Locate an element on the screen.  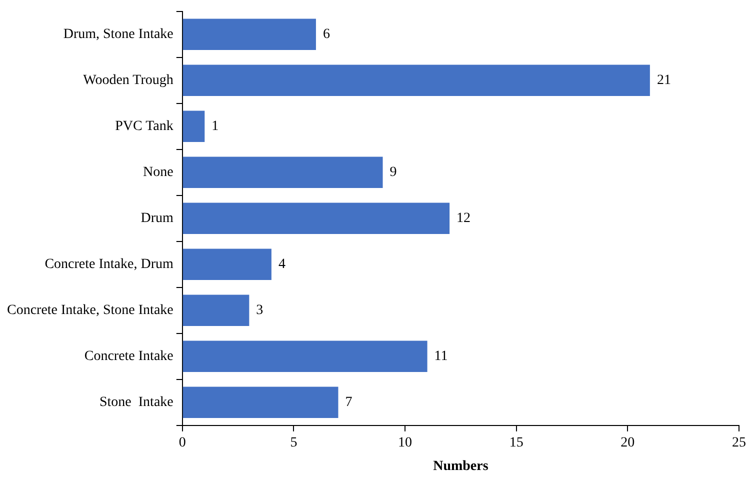
y-tick-label: Concrete Intake, Drum is located at coordinates (109, 264).